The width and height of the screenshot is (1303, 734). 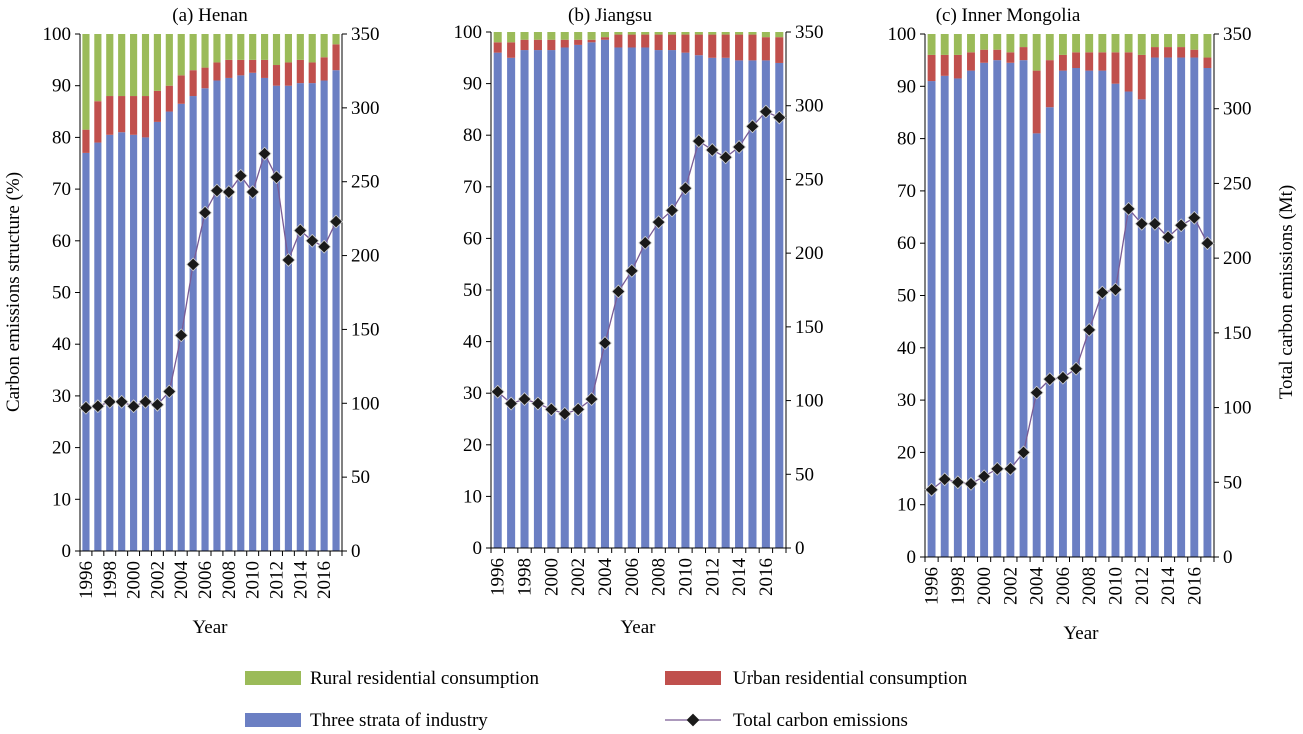 What do you see at coordinates (820, 720) in the screenshot?
I see `legend-label-total: Total carbon emissions` at bounding box center [820, 720].